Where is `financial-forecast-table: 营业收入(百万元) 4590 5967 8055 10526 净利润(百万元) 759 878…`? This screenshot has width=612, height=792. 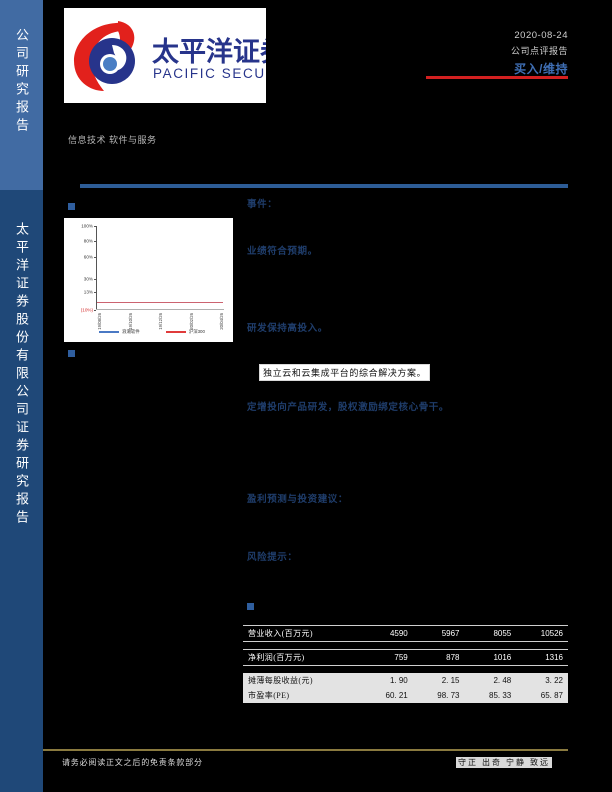
financial-forecast-table: 营业收入(百万元) 4590 5967 8055 10526 净利润(百万元) 759 878… is located at coordinates (405, 664).